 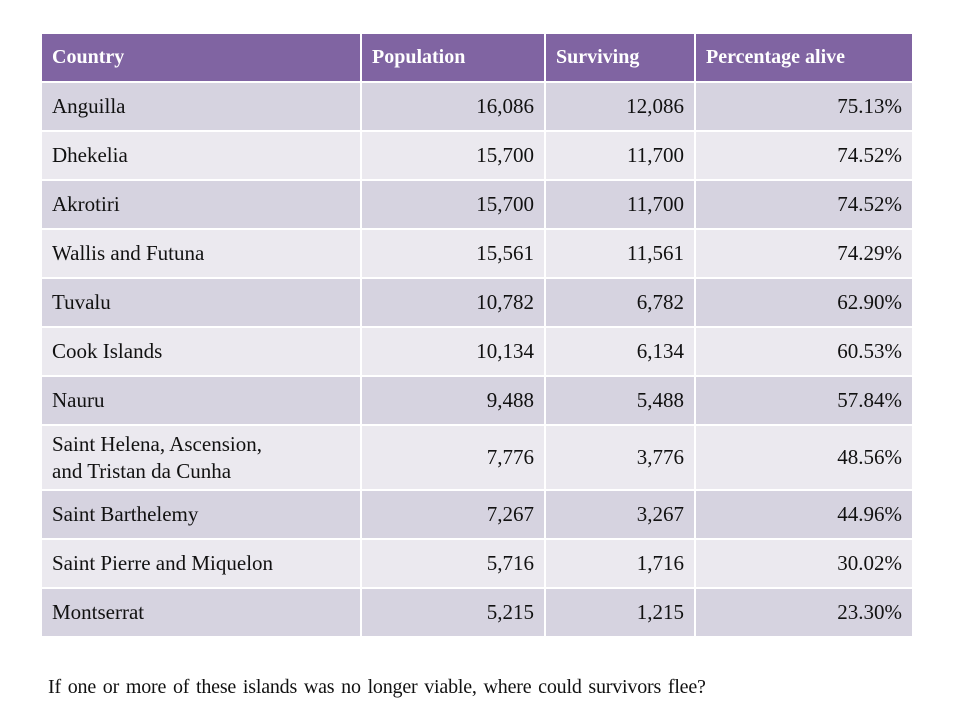 I want to click on cell-country: Wallis and Futuna, so click(x=201, y=253).